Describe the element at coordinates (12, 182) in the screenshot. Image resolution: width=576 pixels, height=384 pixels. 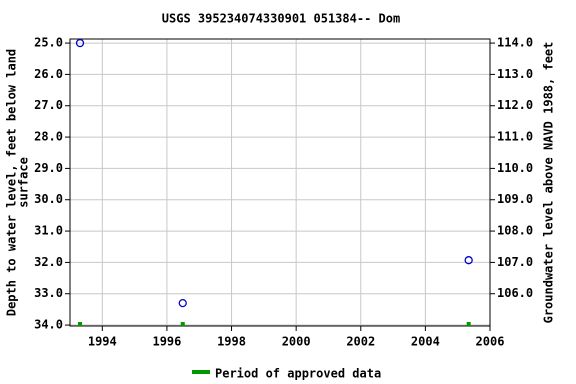
I see `y-axis-label: Depth to water level, feet below land` at that location.